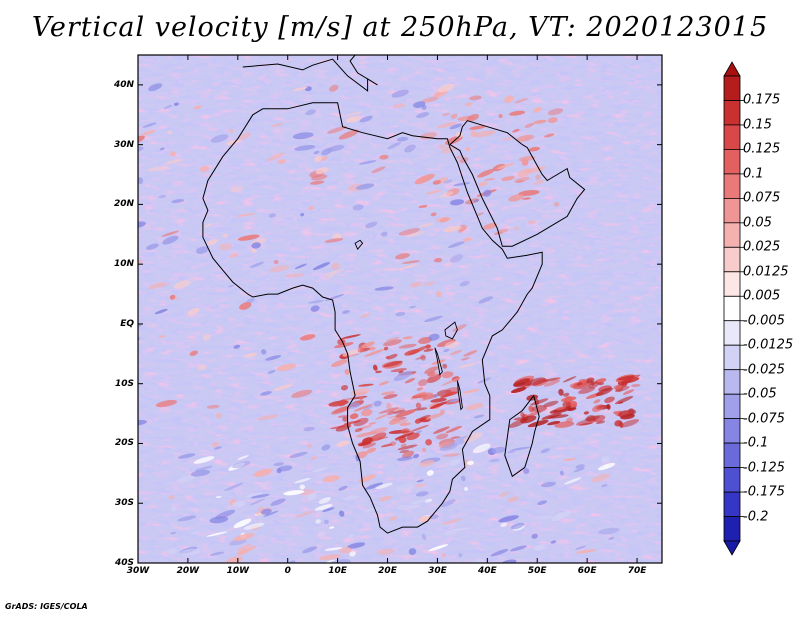 The height and width of the screenshot is (618, 800). I want to click on colorbar-label: -0.075, so click(764, 419).